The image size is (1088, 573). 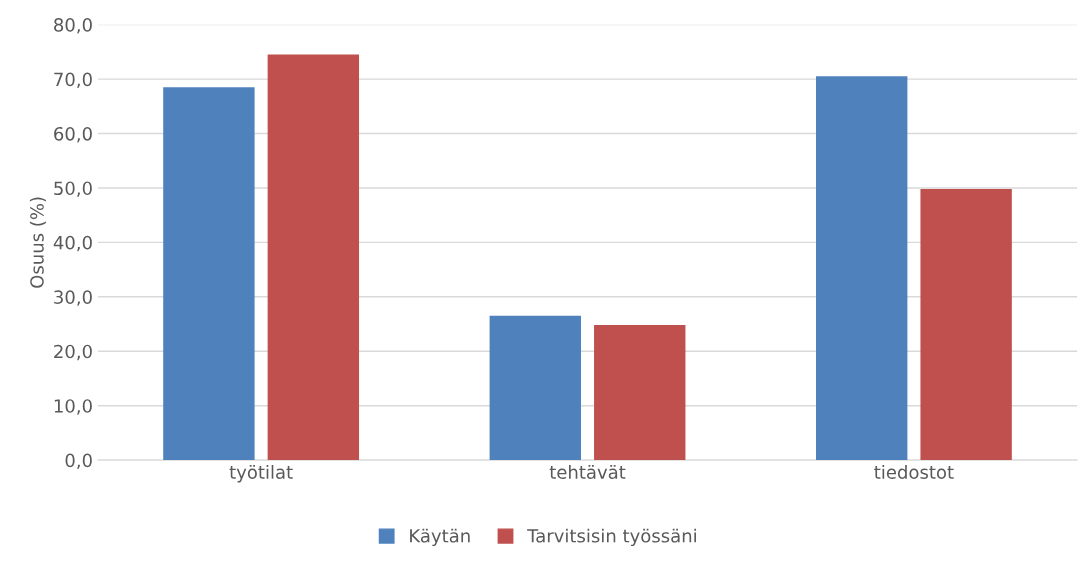 What do you see at coordinates (73, 298) in the screenshot?
I see `y-tick-label: 30,0` at bounding box center [73, 298].